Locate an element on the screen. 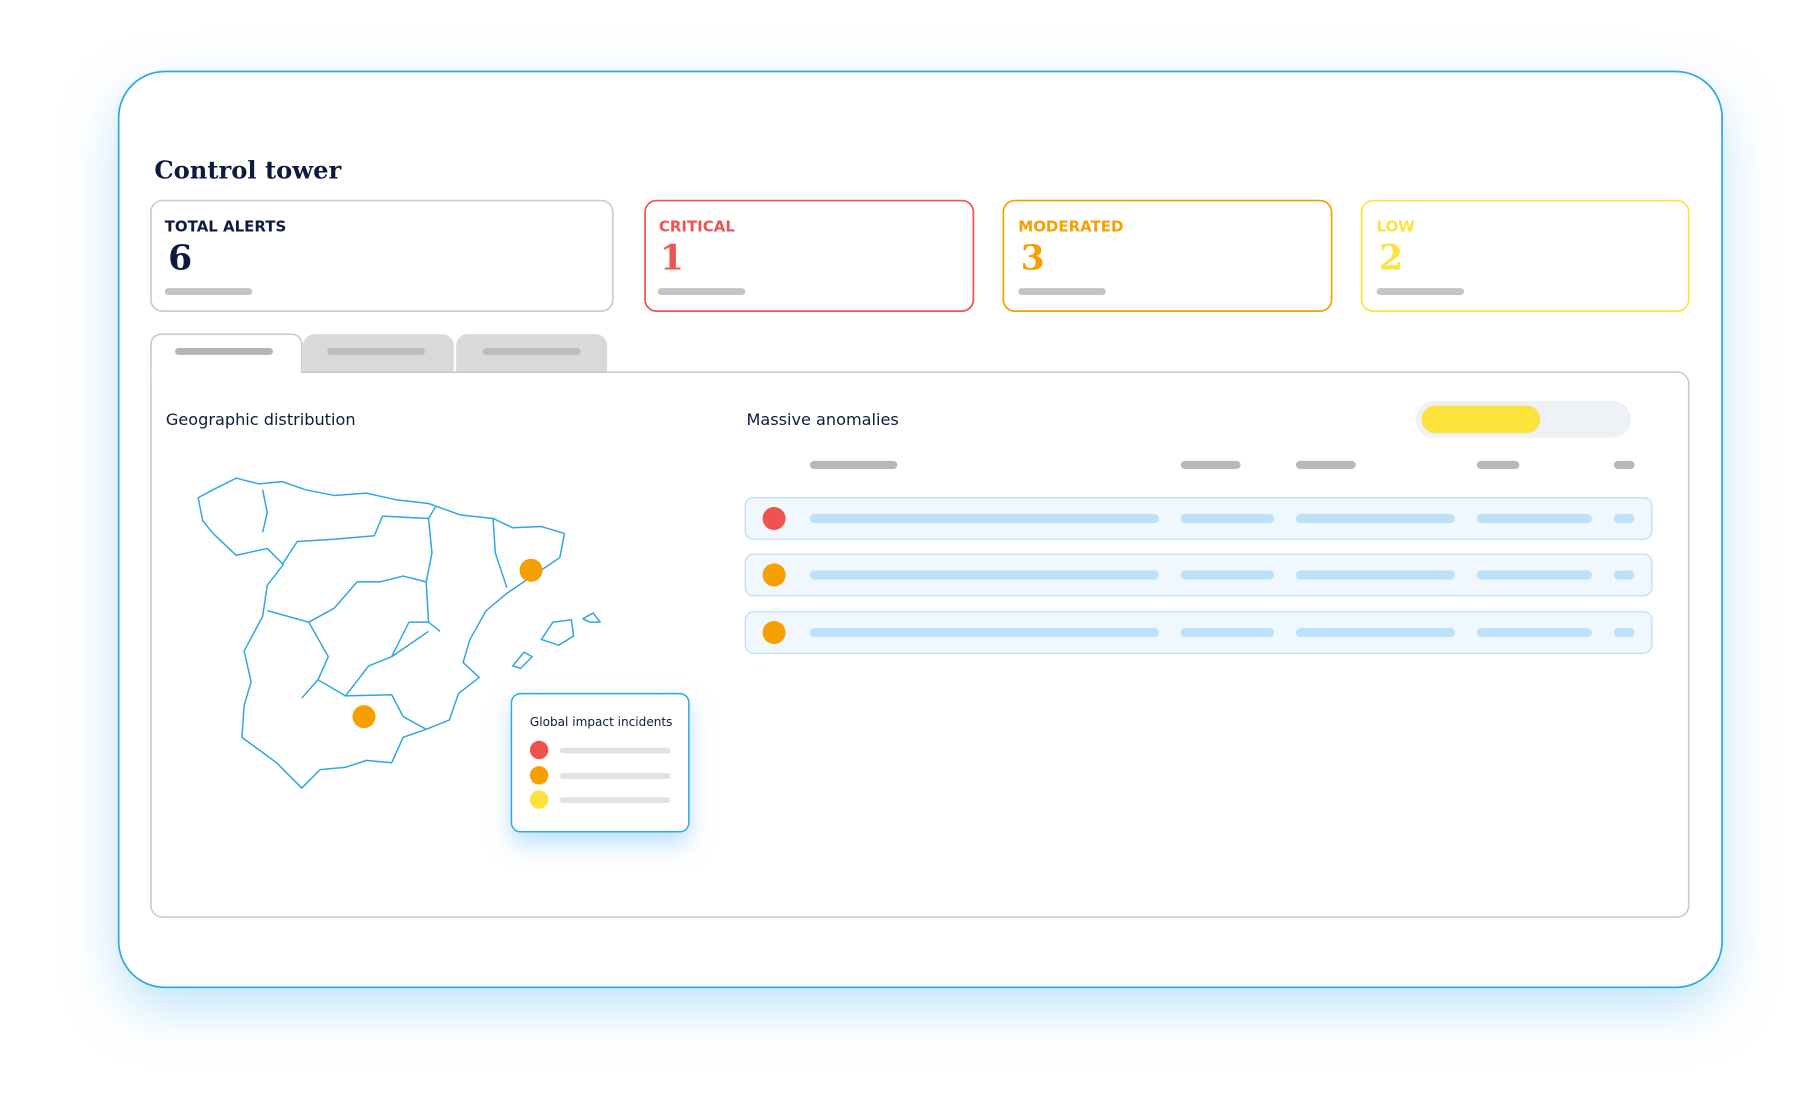 This screenshot has height=1113, width=1797. legend: Global impact incidents is located at coordinates (600, 762).